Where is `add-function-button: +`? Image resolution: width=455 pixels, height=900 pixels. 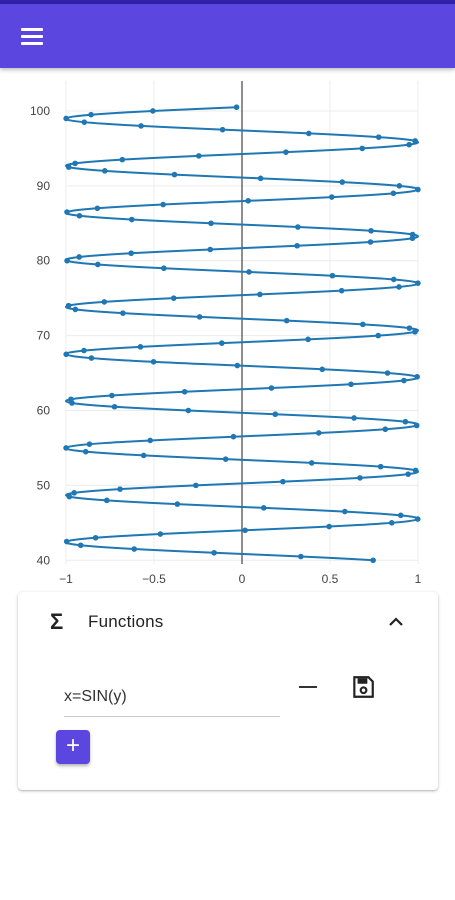
add-function-button: + is located at coordinates (73, 747).